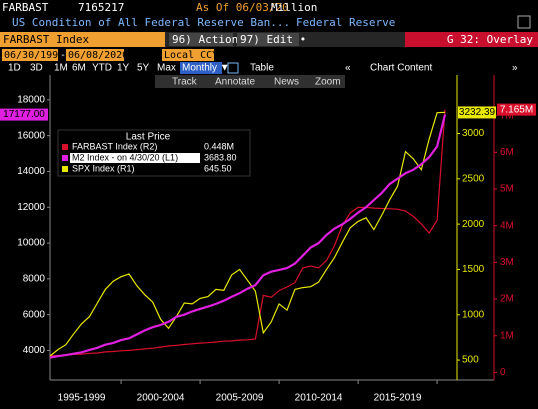  Describe the element at coordinates (242, 7) in the screenshot. I see `as-of: As Of 06/03/20` at that location.